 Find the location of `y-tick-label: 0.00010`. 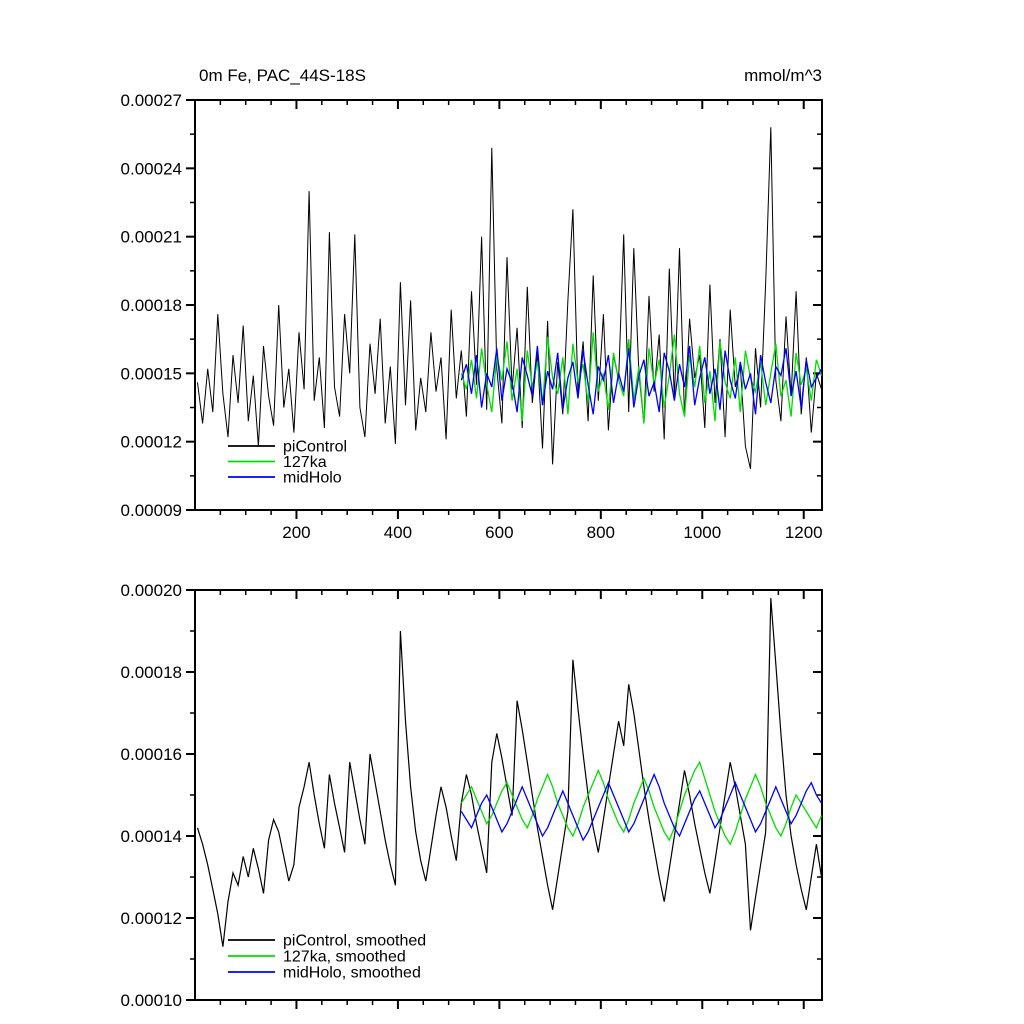

y-tick-label: 0.00010 is located at coordinates (151, 1000).